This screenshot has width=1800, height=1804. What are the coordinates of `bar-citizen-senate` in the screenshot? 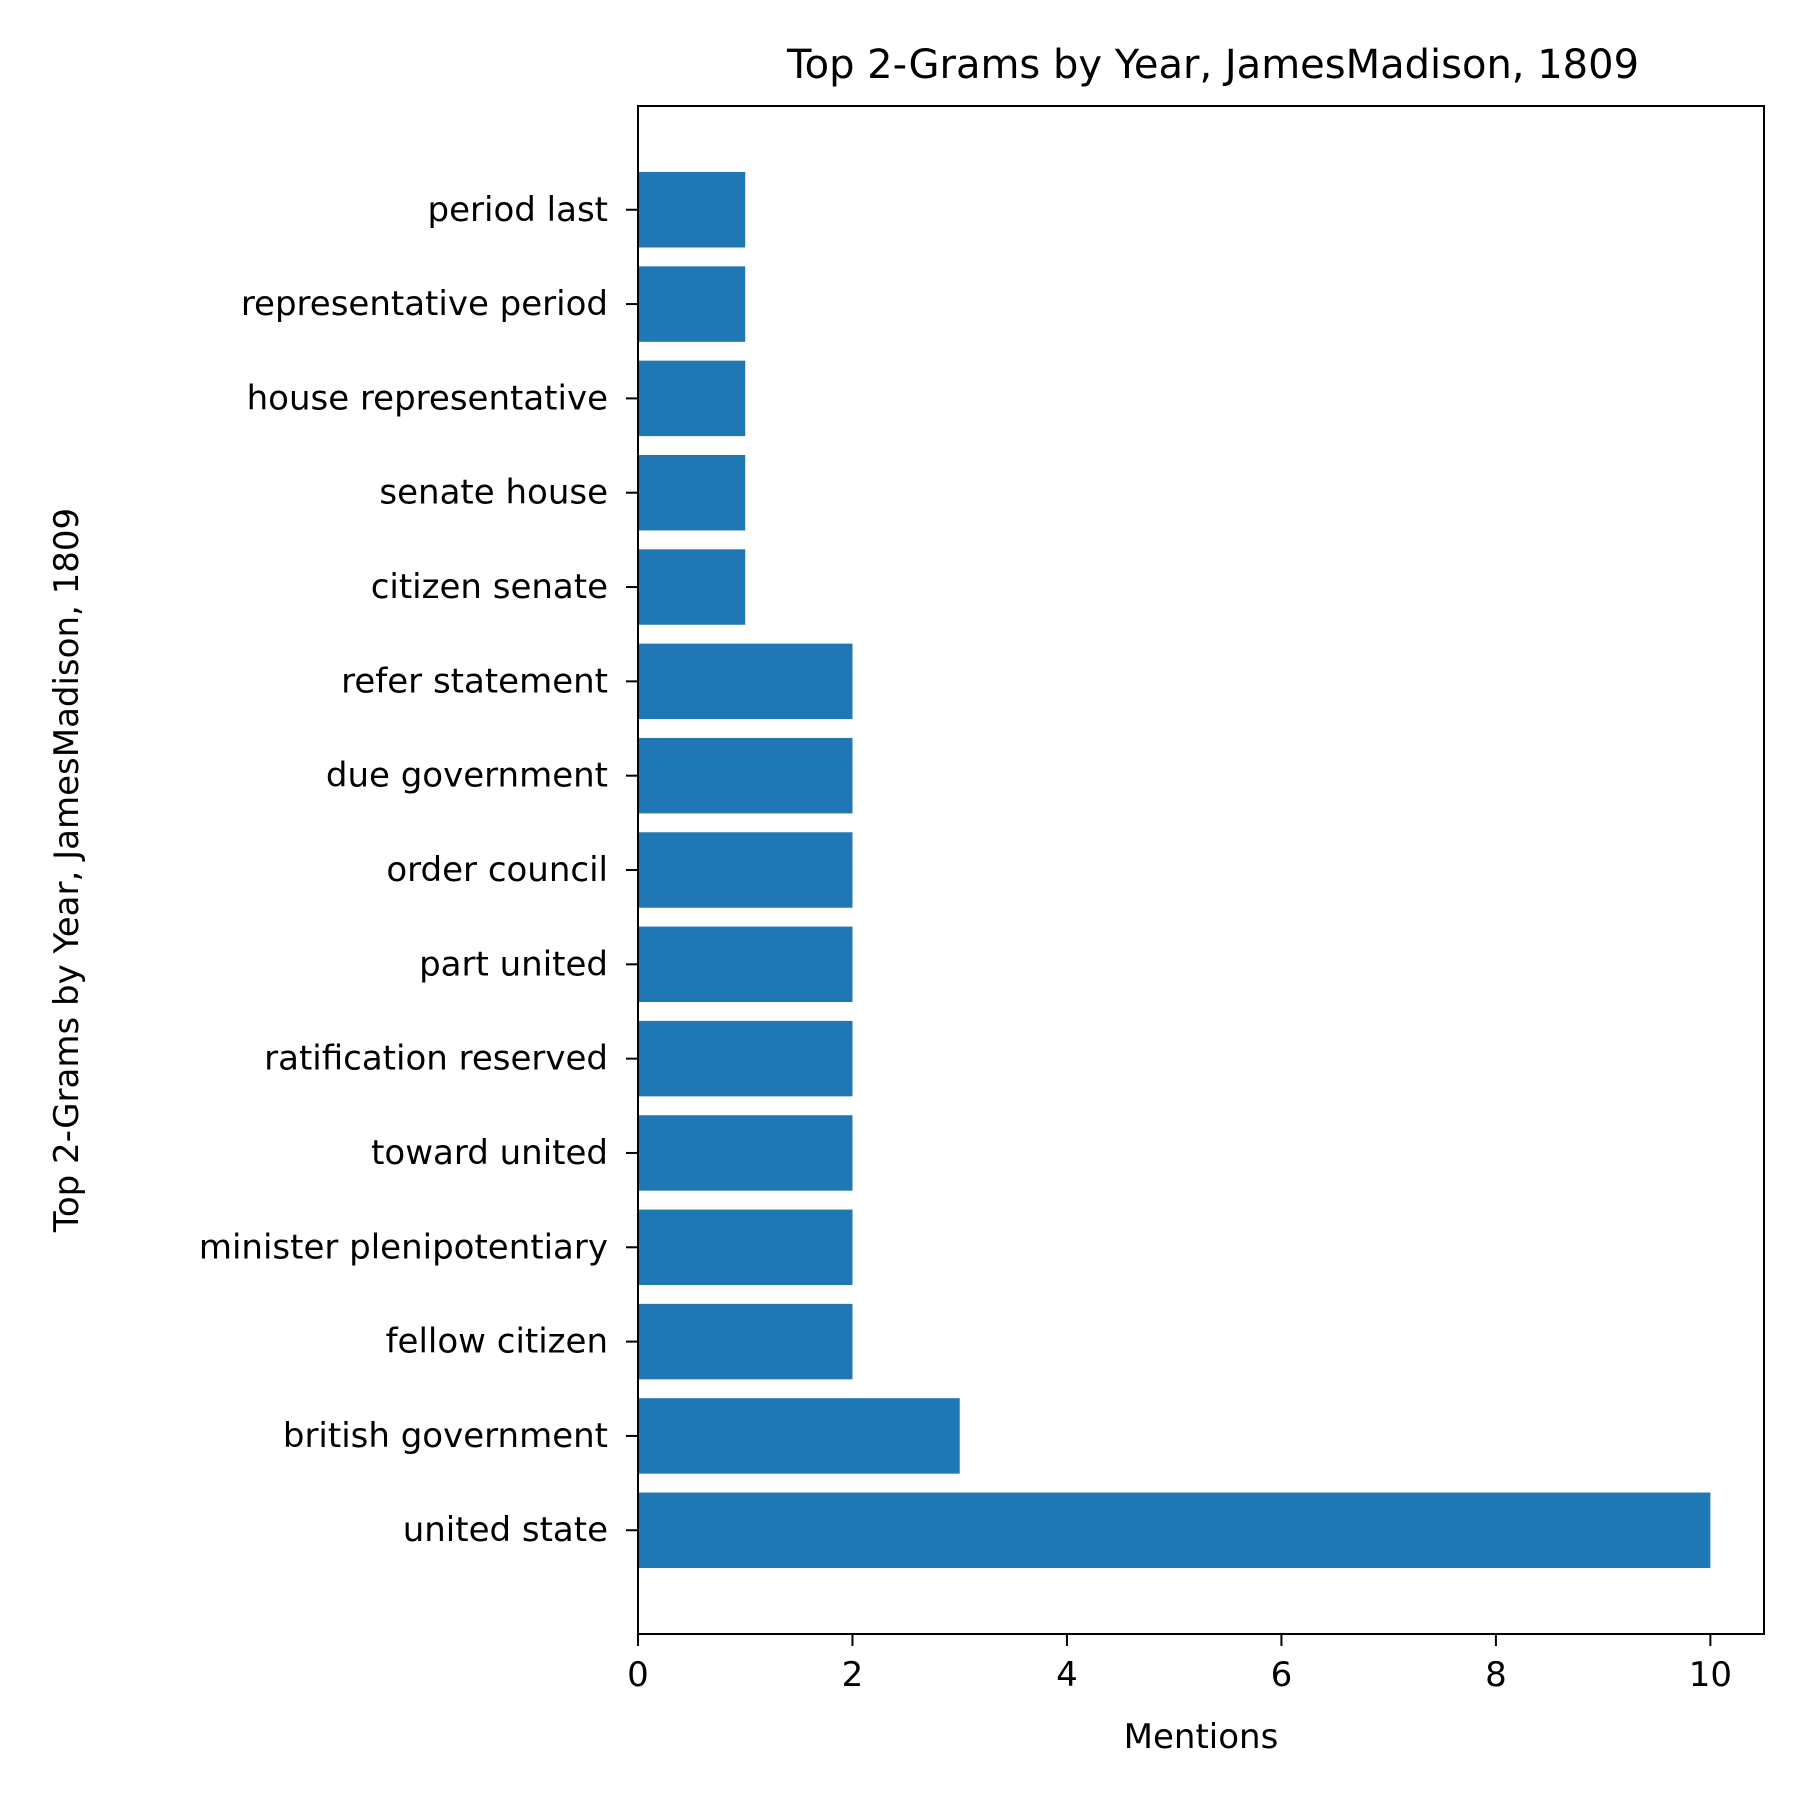 It's located at (692, 587).